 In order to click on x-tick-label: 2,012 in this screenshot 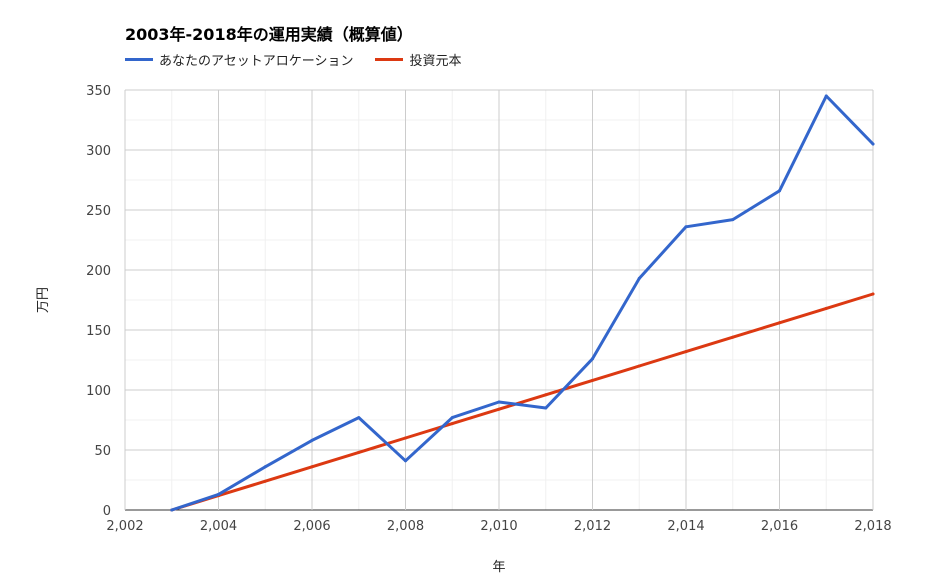, I will do `click(592, 526)`.